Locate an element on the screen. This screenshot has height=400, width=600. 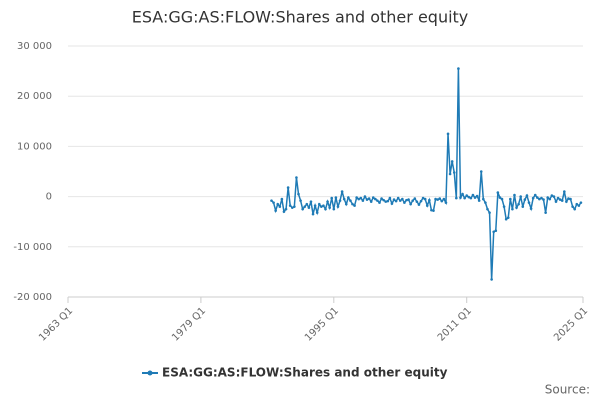
legend-marker is located at coordinates (150, 373).